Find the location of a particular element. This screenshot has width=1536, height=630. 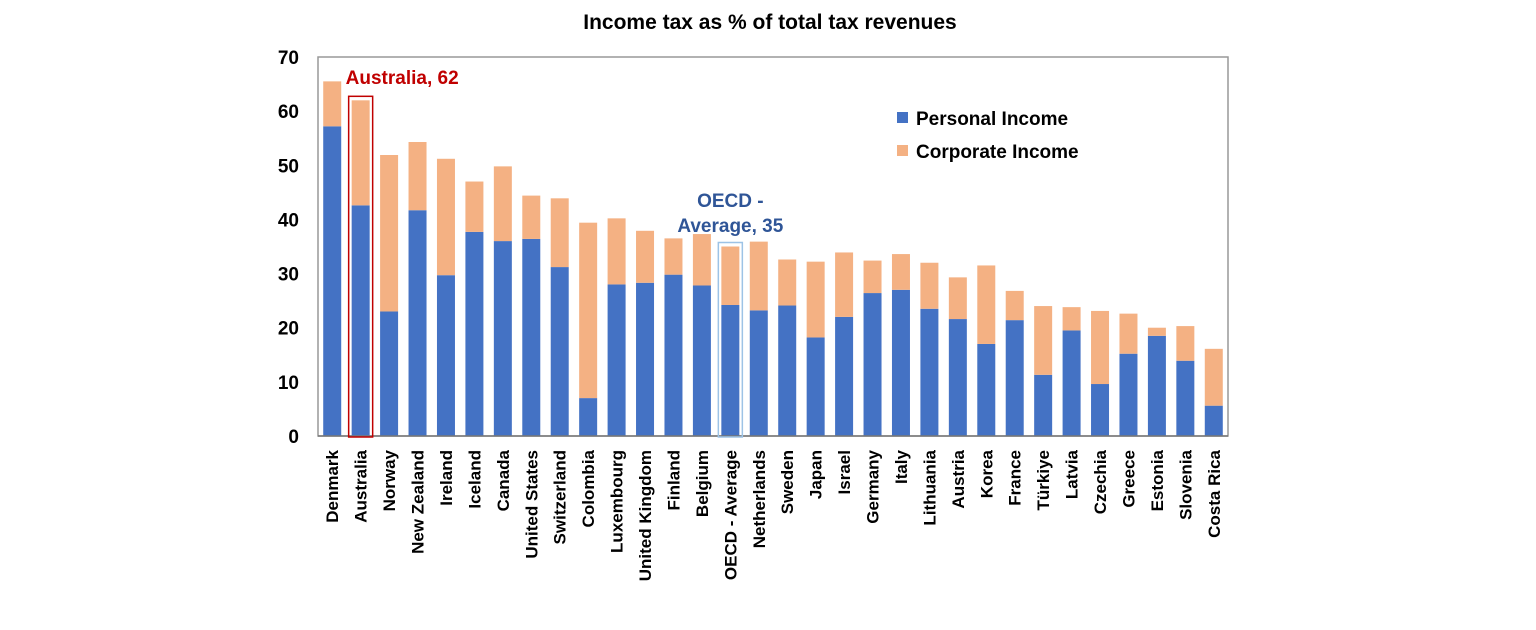

x-tick-label: Australia is located at coordinates (361, 485).